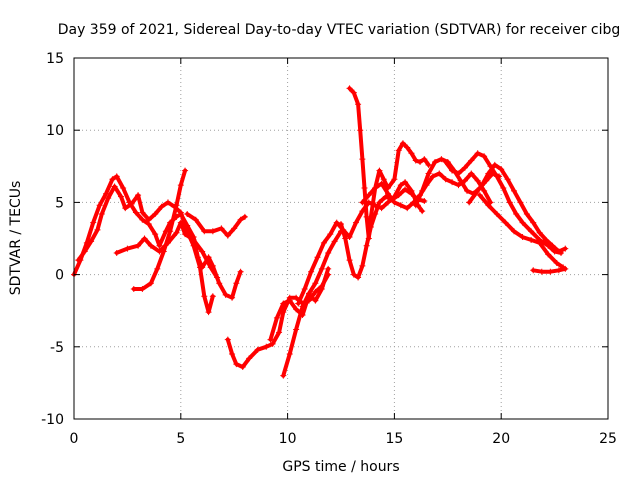  Describe the element at coordinates (501, 439) in the screenshot. I see `x-tick-label: 20` at that location.